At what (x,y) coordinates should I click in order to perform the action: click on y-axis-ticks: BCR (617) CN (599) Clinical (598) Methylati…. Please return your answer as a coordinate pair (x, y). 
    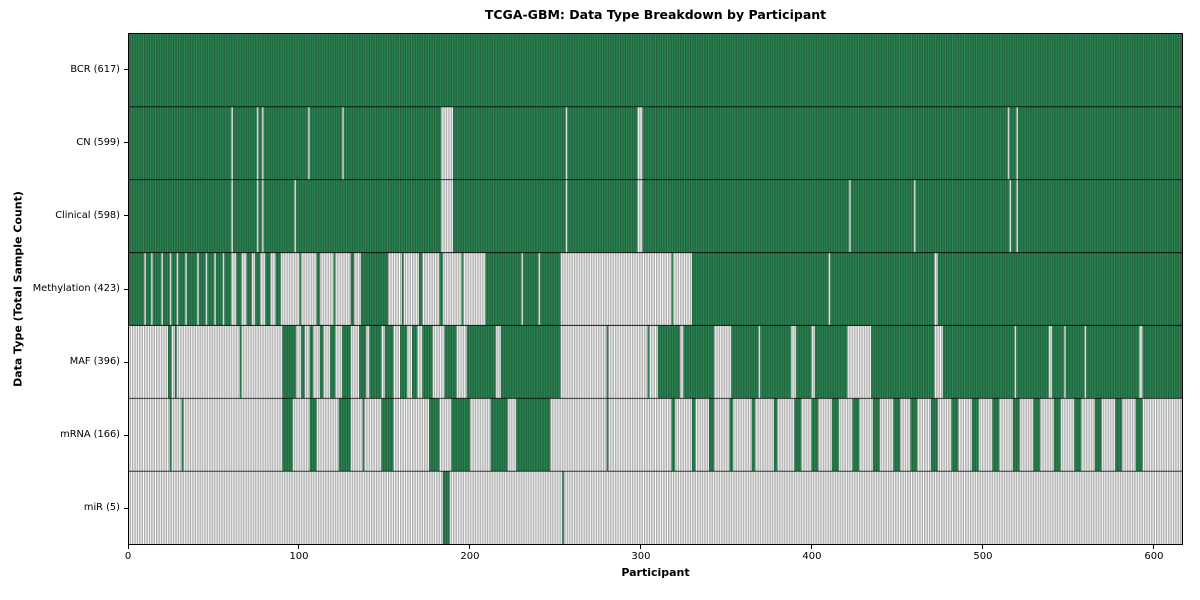
    Looking at the image, I should click on (64, 289).